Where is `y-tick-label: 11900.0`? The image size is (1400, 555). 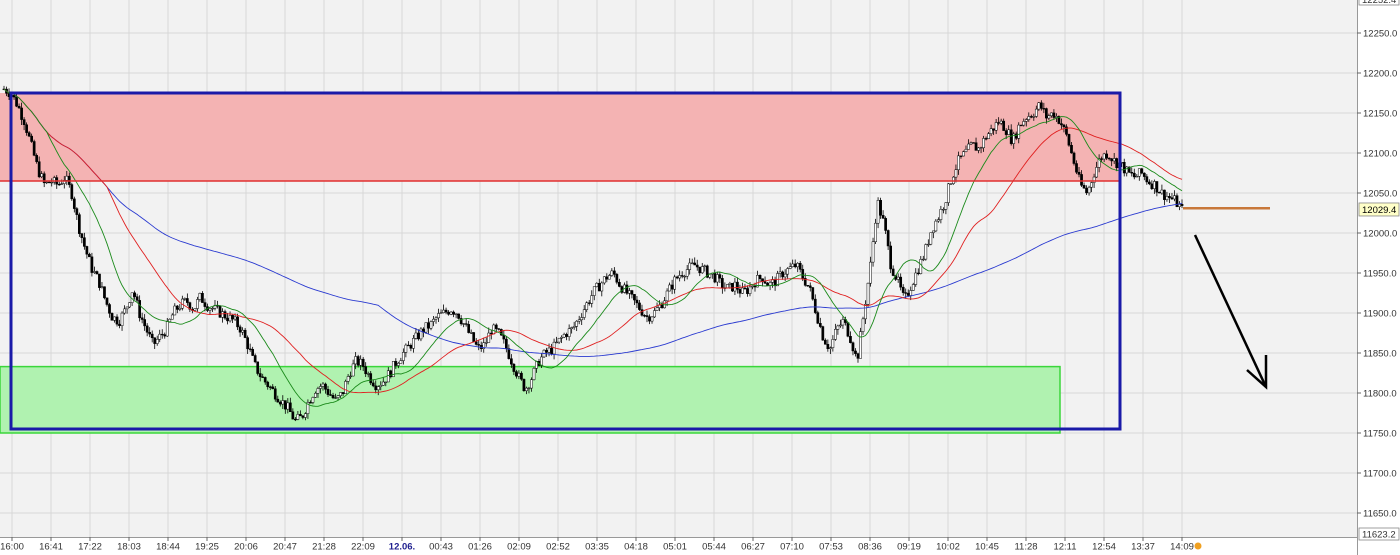 y-tick-label: 11900.0 is located at coordinates (1380, 314).